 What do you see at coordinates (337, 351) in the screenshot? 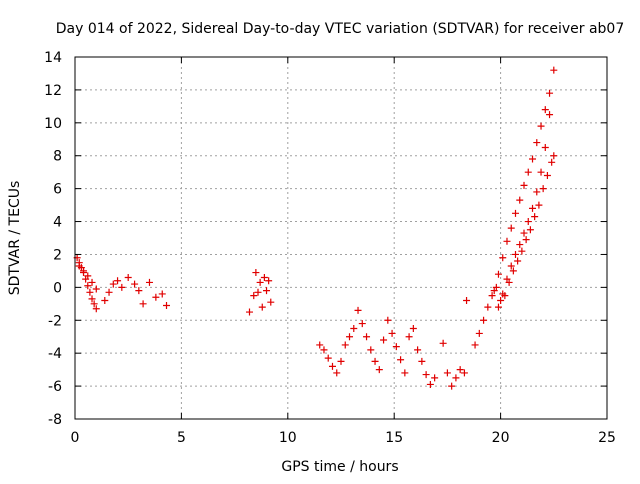
I see `series-cluster-11.5-13h` at bounding box center [337, 351].